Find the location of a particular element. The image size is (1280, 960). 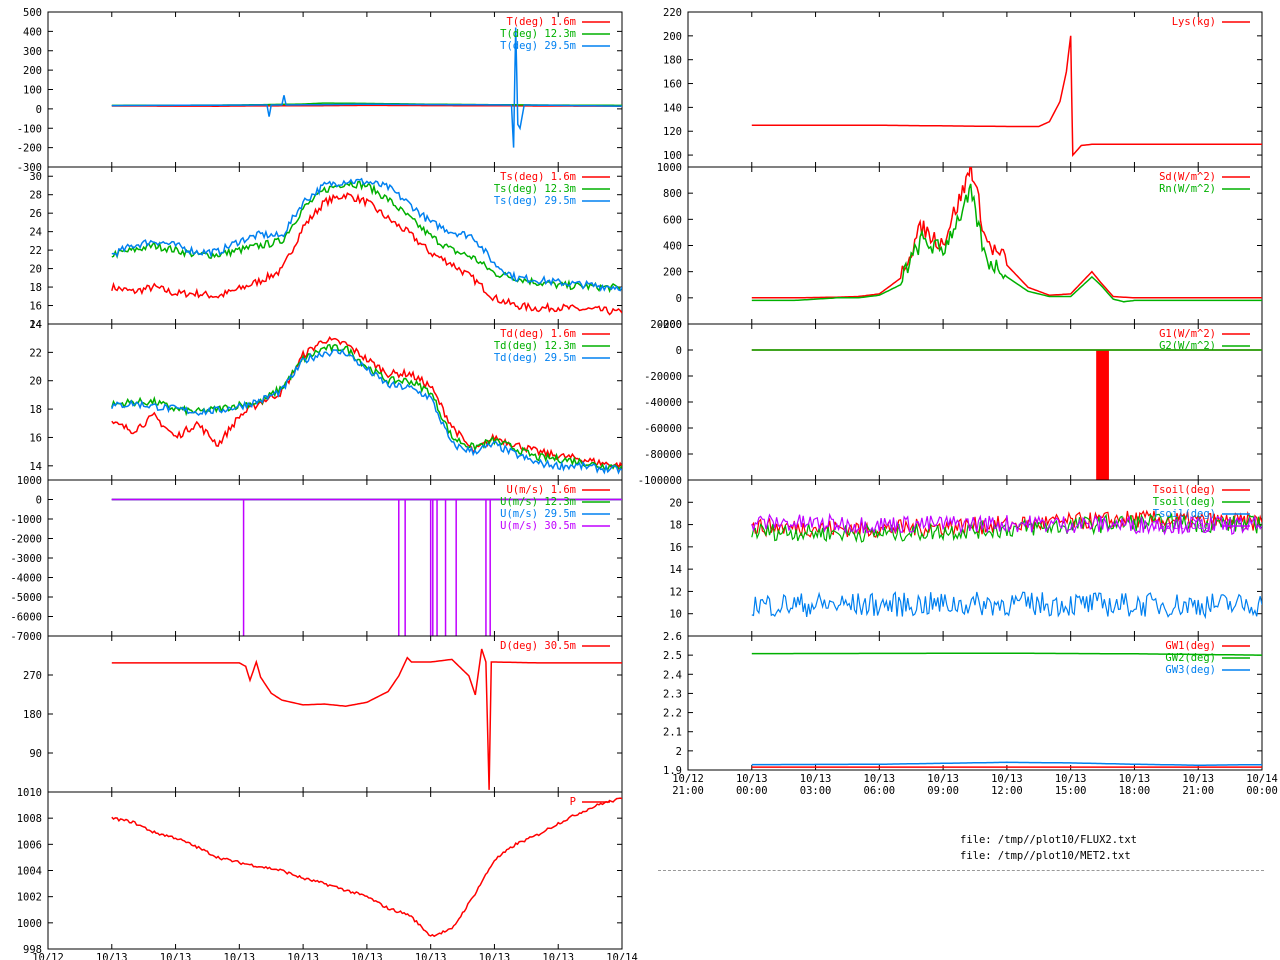

y-tick-label: -100 is located at coordinates (29, 129).